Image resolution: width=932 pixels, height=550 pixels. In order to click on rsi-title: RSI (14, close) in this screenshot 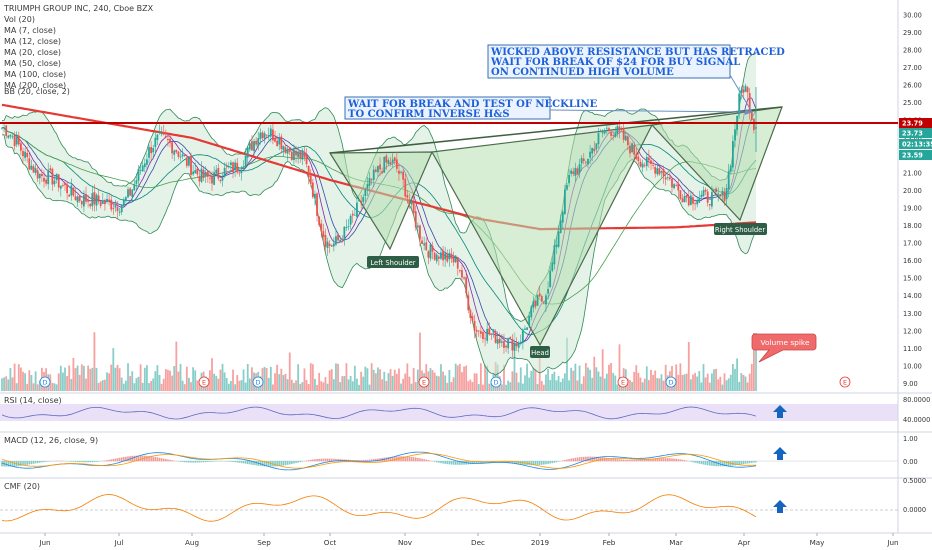, I will do `click(33, 400)`.